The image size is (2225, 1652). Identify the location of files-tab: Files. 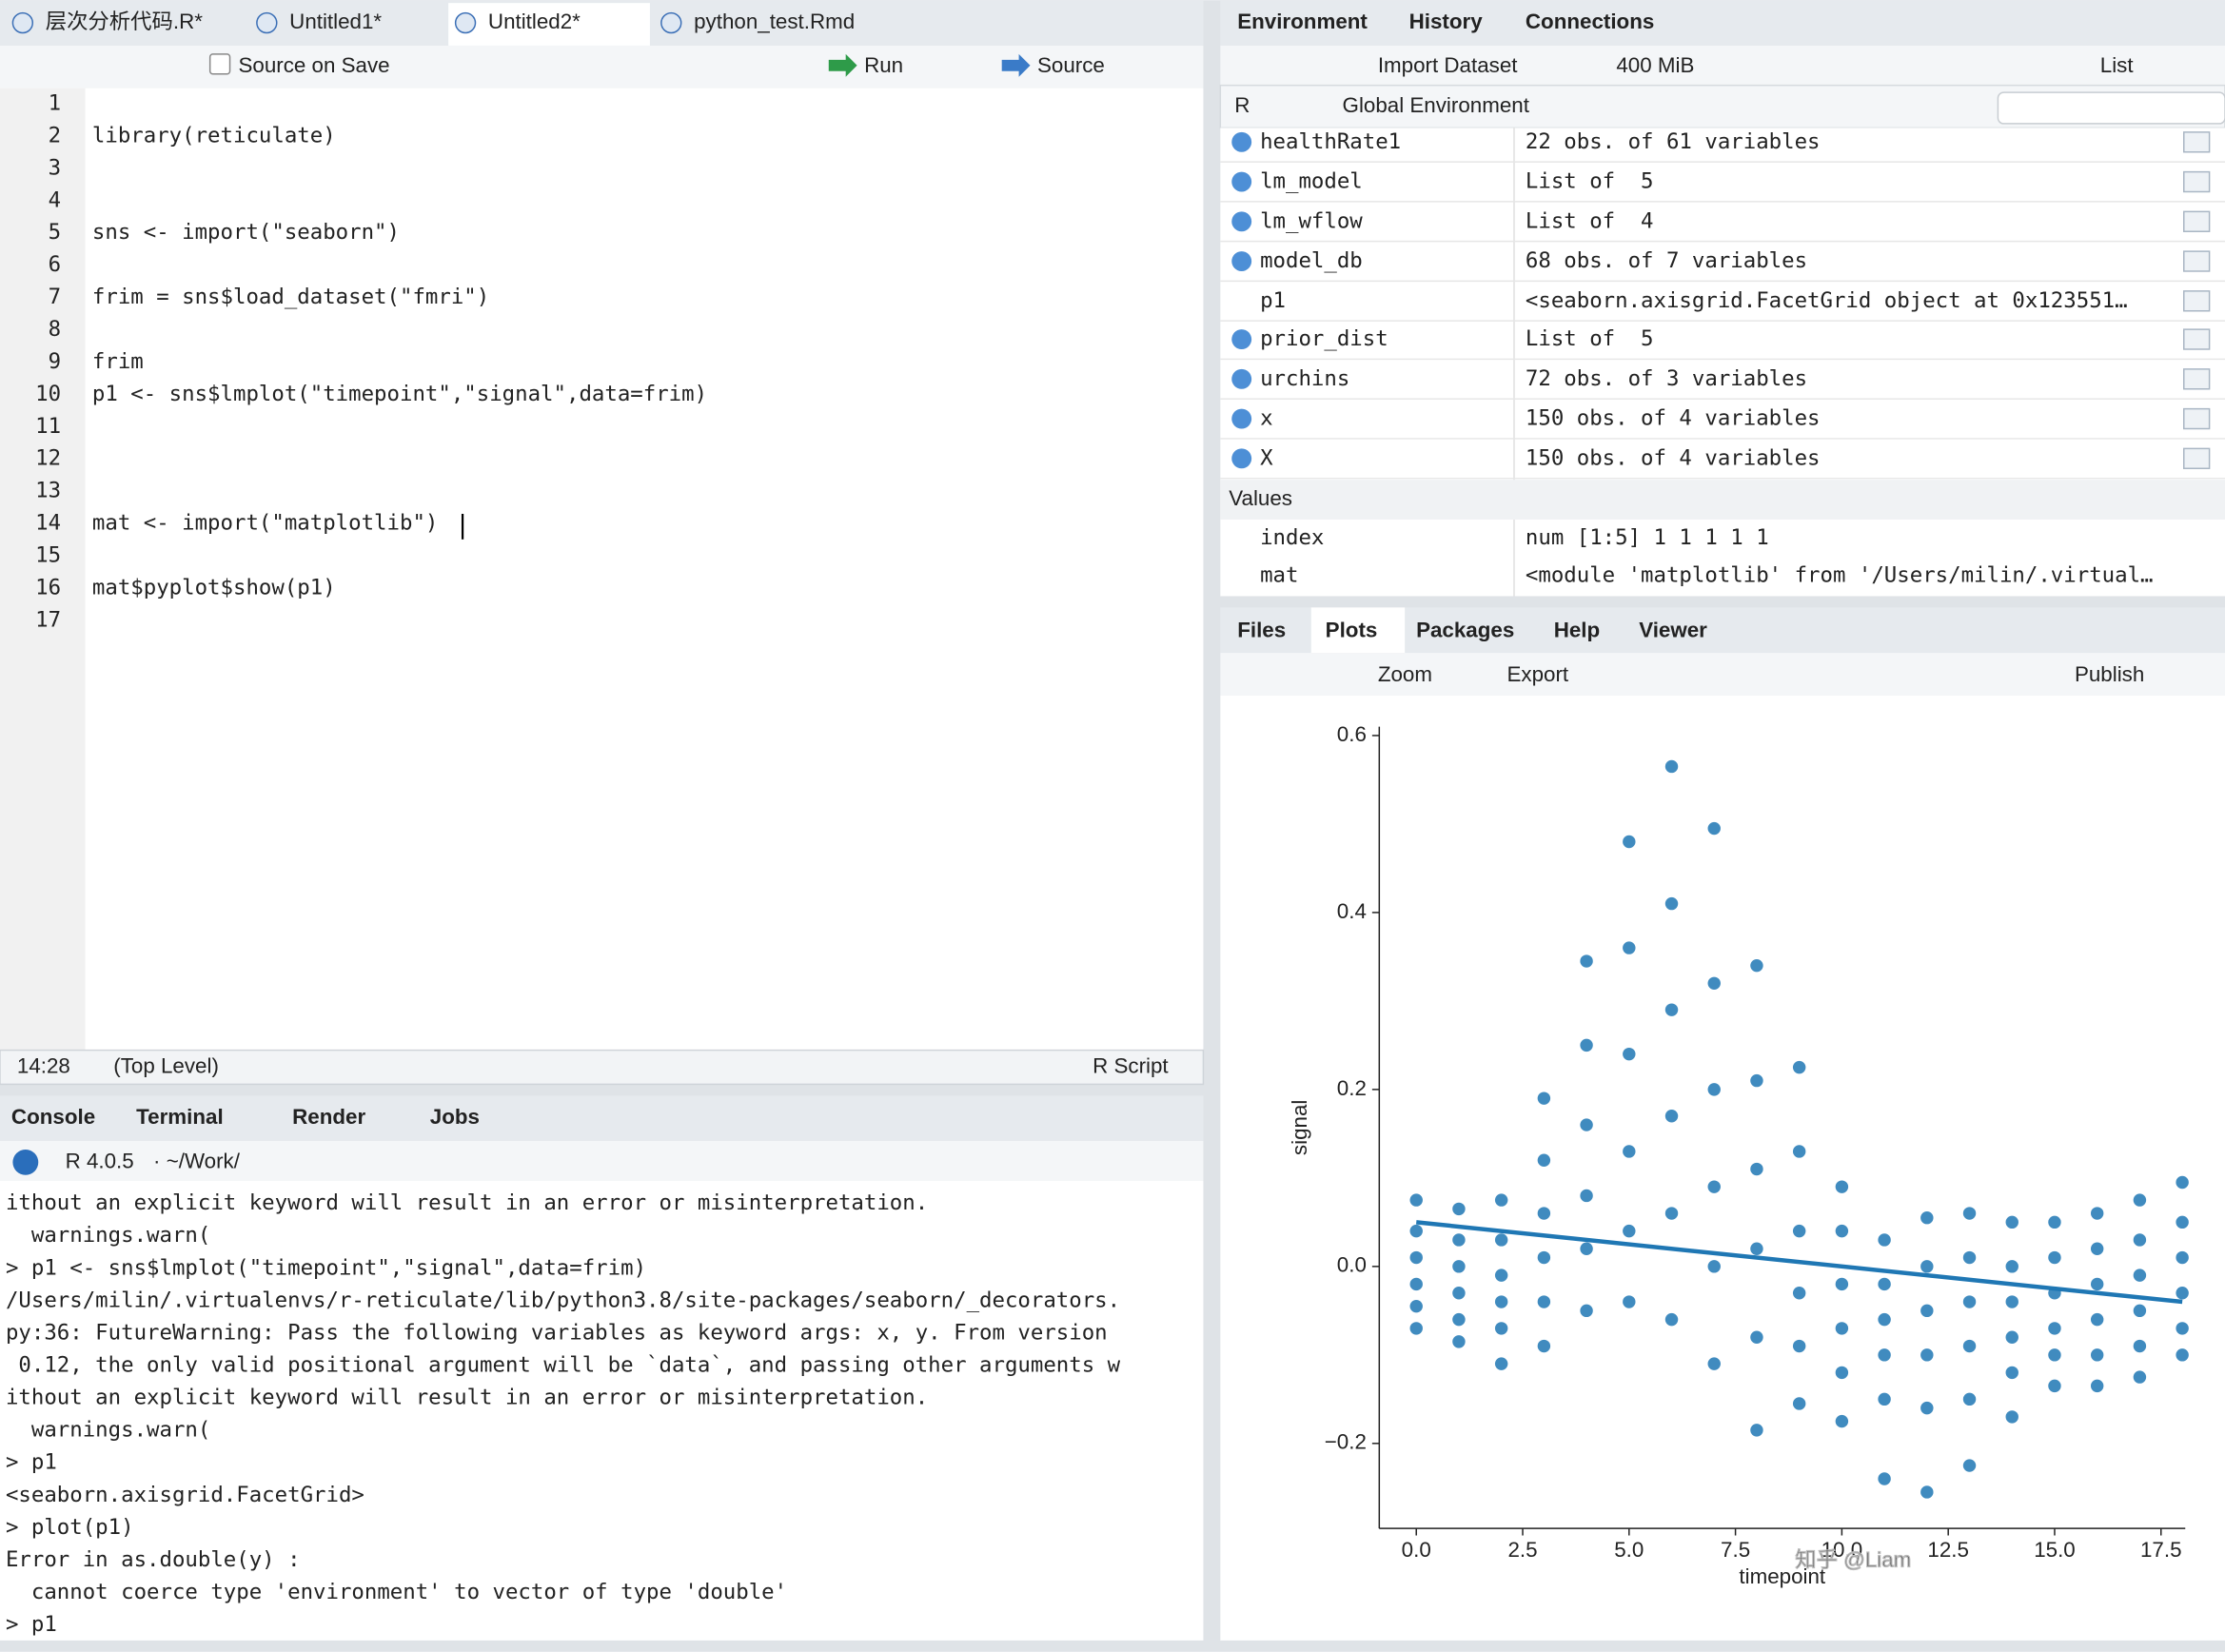
(1261, 631).